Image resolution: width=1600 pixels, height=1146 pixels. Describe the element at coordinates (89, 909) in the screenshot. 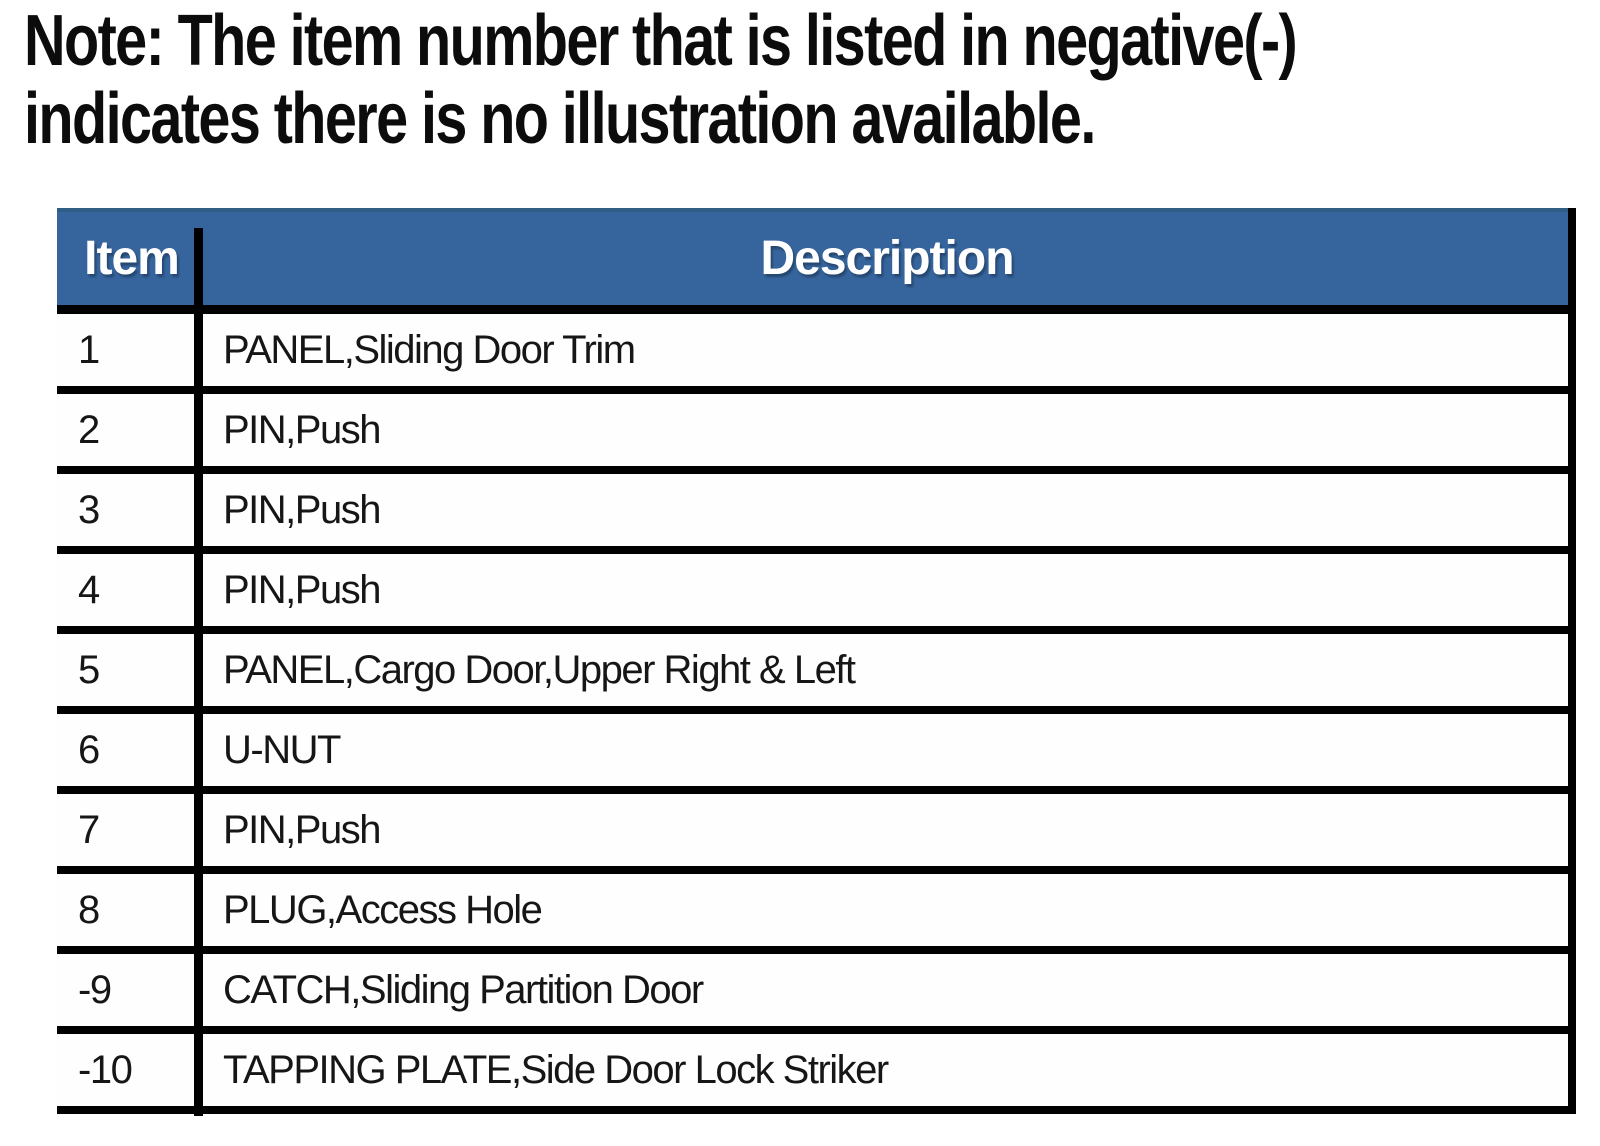

I see `item-cell: 8` at that location.